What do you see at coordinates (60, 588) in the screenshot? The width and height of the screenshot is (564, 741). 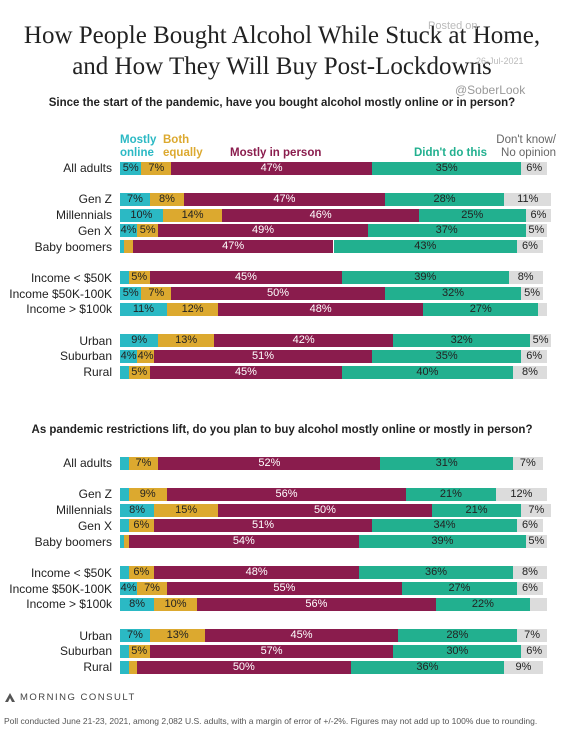 I see `category-label: Income $50K-100K` at bounding box center [60, 588].